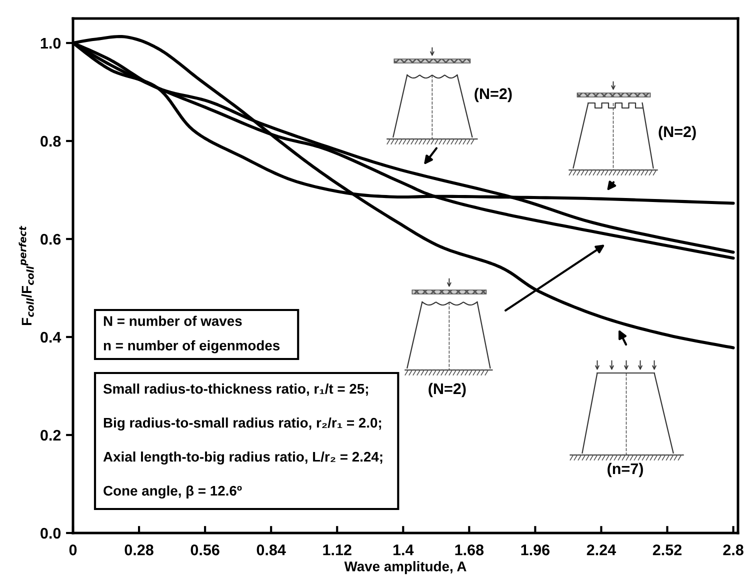  Describe the element at coordinates (50, 533) in the screenshot. I see `y-tick-label: 0.0` at that location.